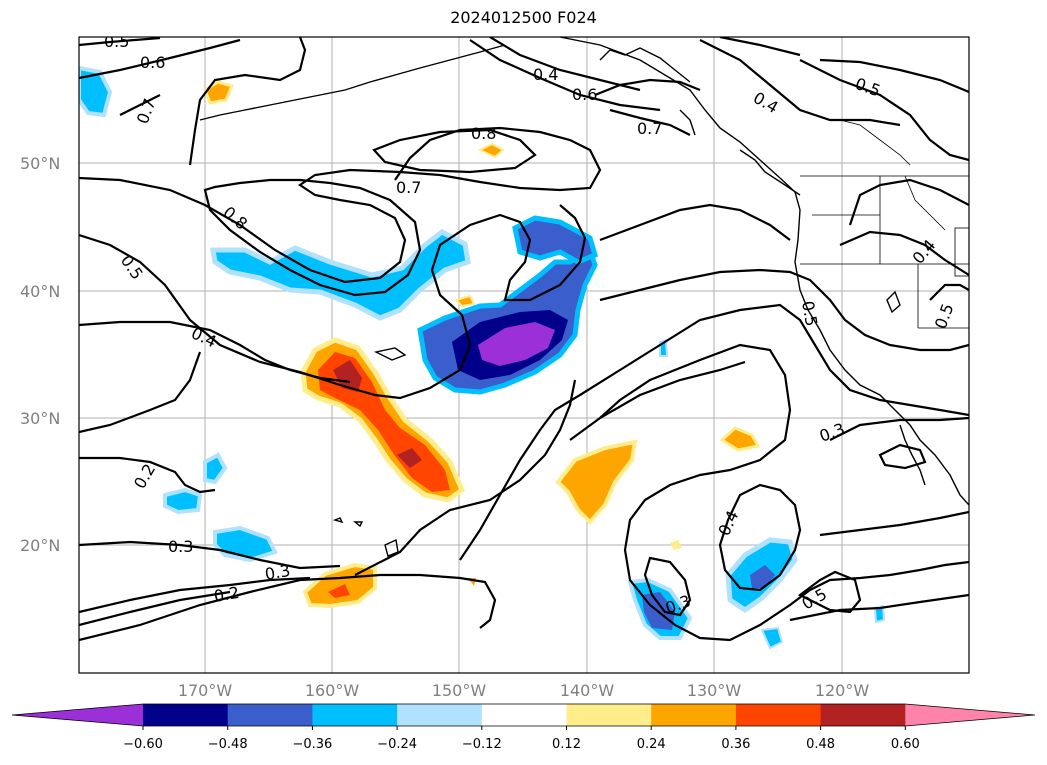  What do you see at coordinates (735, 744) in the screenshot?
I see `colorbar-tick-label: 0.36` at bounding box center [735, 744].